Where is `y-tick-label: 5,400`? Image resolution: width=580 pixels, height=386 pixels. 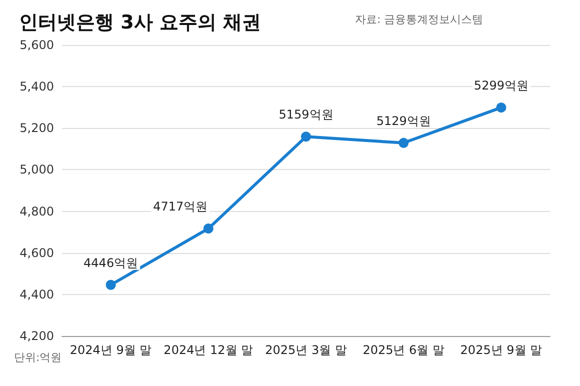
y-tick-label: 5,400 is located at coordinates (37, 87).